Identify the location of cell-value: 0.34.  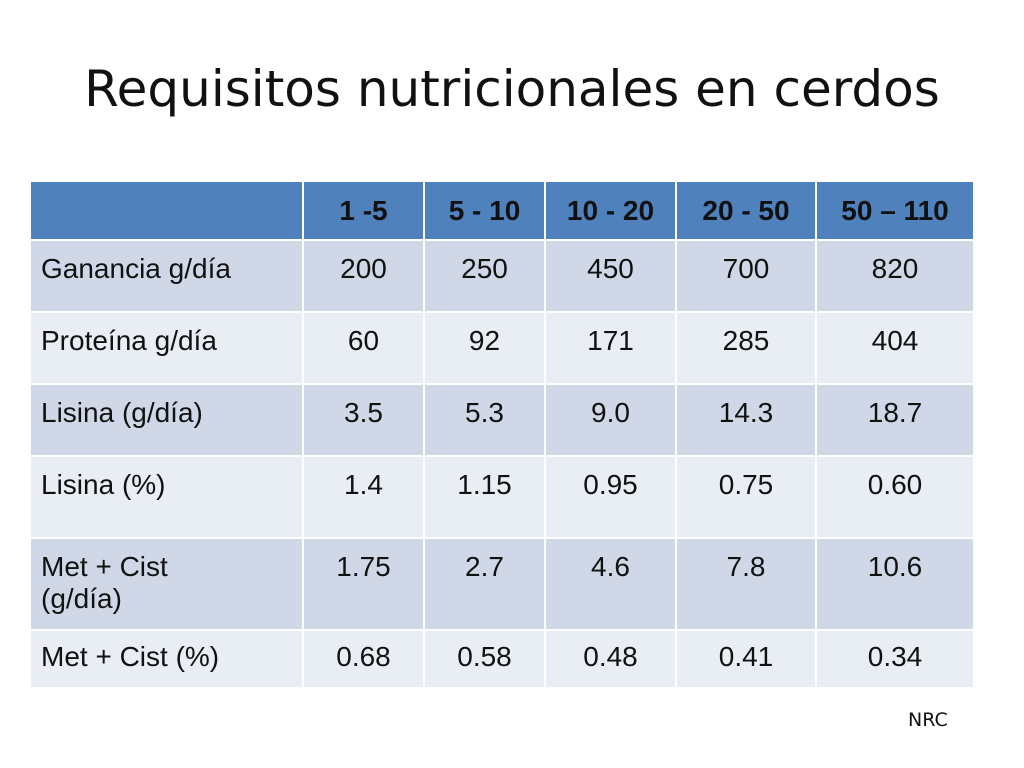
(895, 656).